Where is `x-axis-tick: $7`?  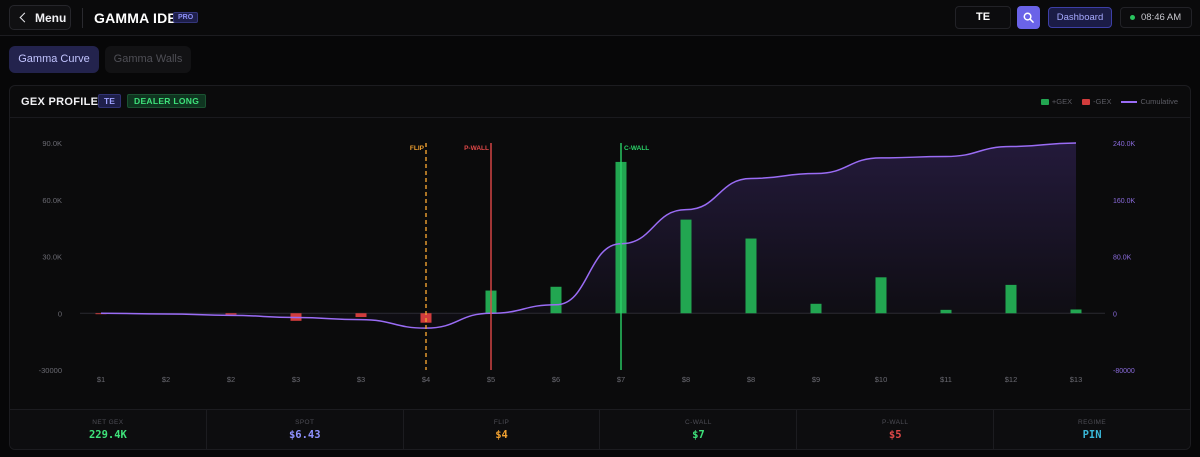
x-axis-tick: $7 is located at coordinates (621, 379).